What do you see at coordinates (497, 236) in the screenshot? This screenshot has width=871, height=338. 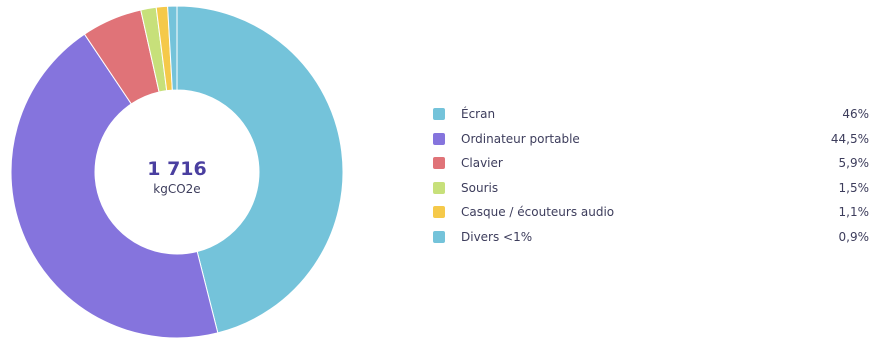 I see `legend-label: Divers <1%` at bounding box center [497, 236].